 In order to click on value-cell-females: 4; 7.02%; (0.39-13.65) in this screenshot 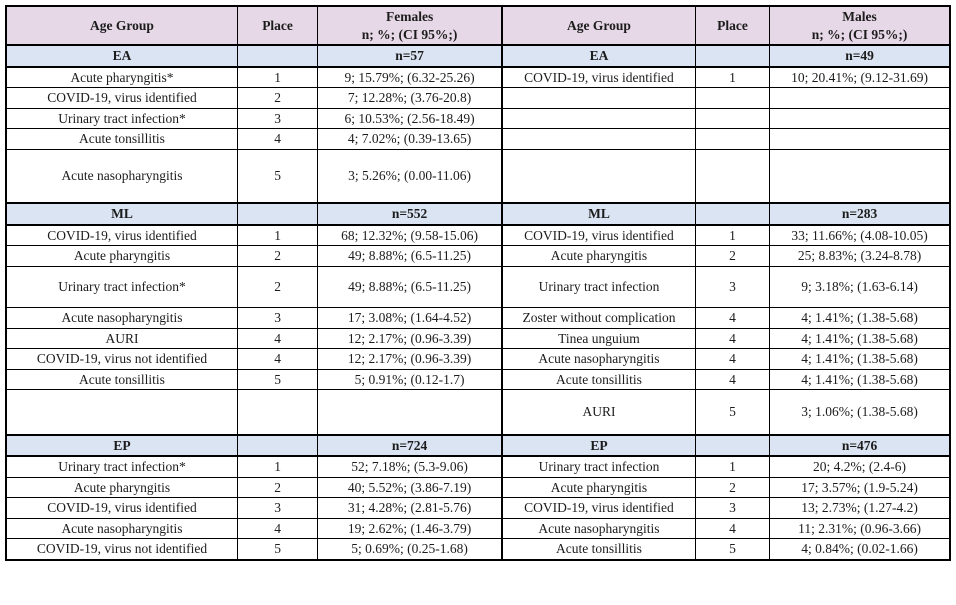, I will do `click(410, 139)`.